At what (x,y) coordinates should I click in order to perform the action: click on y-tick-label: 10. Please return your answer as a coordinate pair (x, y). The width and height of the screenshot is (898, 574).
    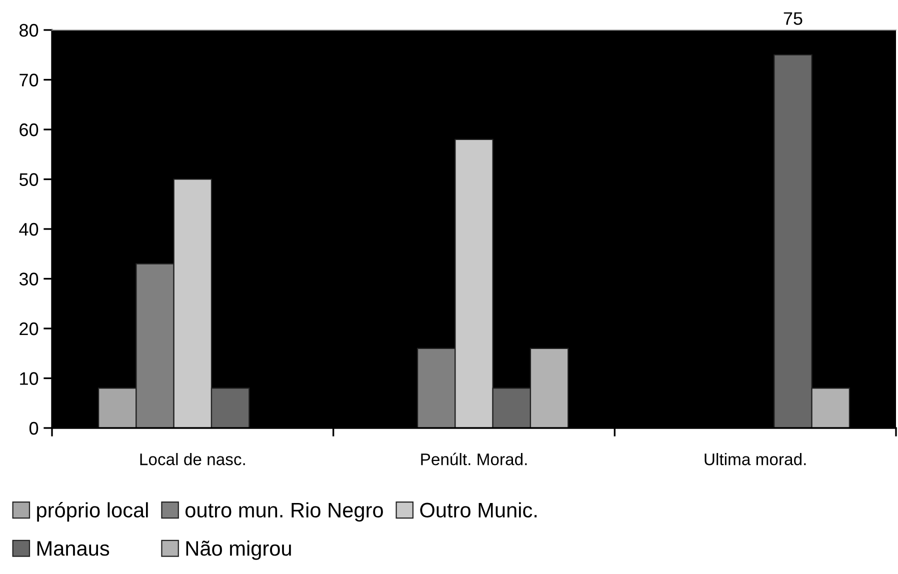
    Looking at the image, I should click on (29, 378).